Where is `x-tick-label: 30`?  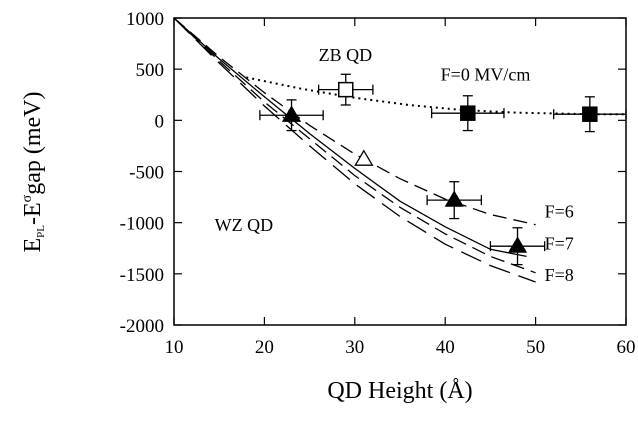 x-tick-label: 30 is located at coordinates (354, 347).